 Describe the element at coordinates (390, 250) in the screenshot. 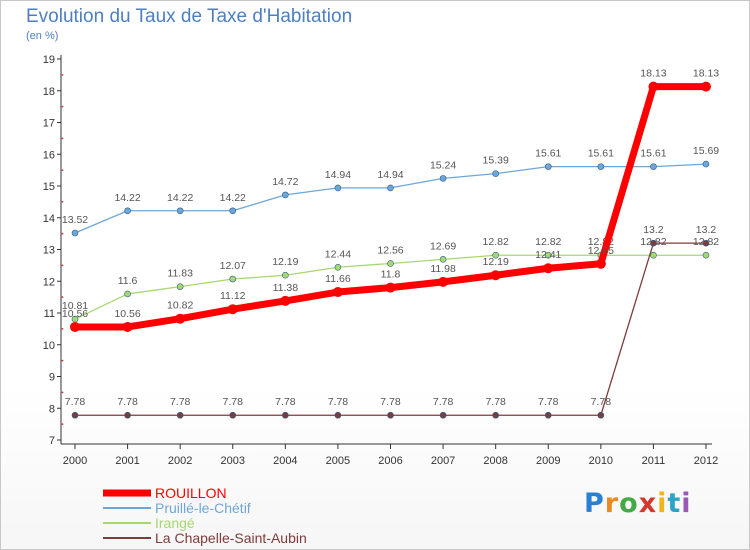

I see `data-label: 12.56` at that location.